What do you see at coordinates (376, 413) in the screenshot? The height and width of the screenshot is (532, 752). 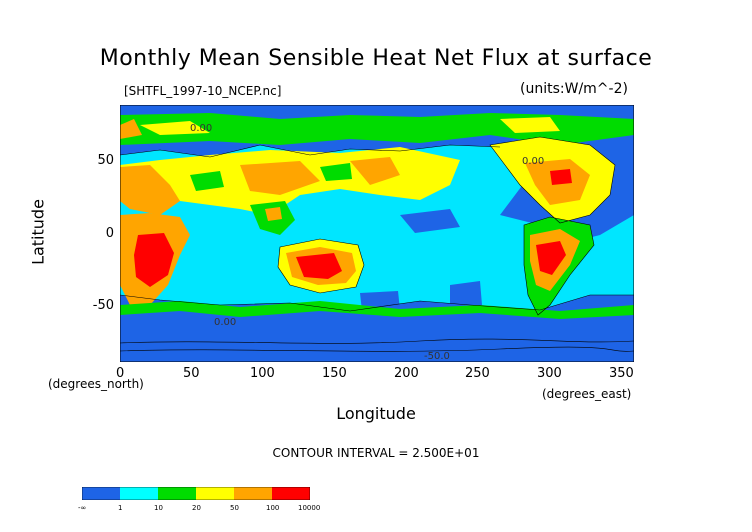 I see `x-axis-title: Longitude` at bounding box center [376, 413].